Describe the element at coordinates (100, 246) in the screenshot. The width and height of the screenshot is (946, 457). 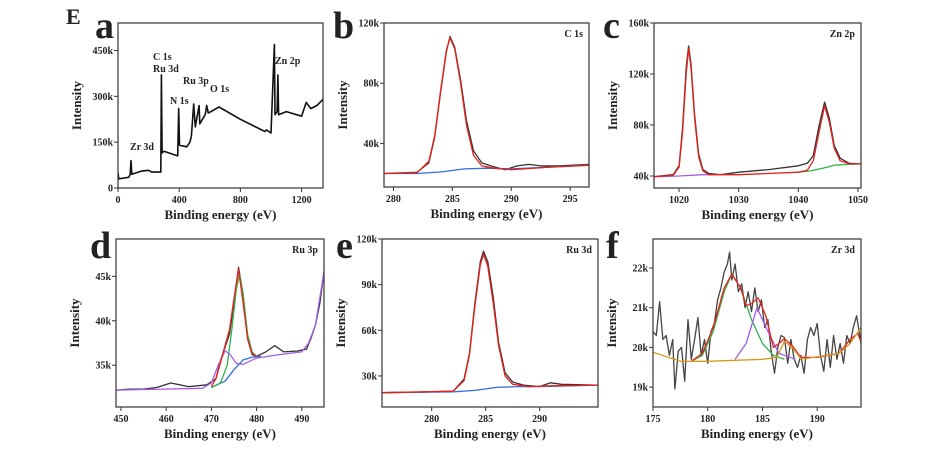
I see `panel-letter: d` at that location.